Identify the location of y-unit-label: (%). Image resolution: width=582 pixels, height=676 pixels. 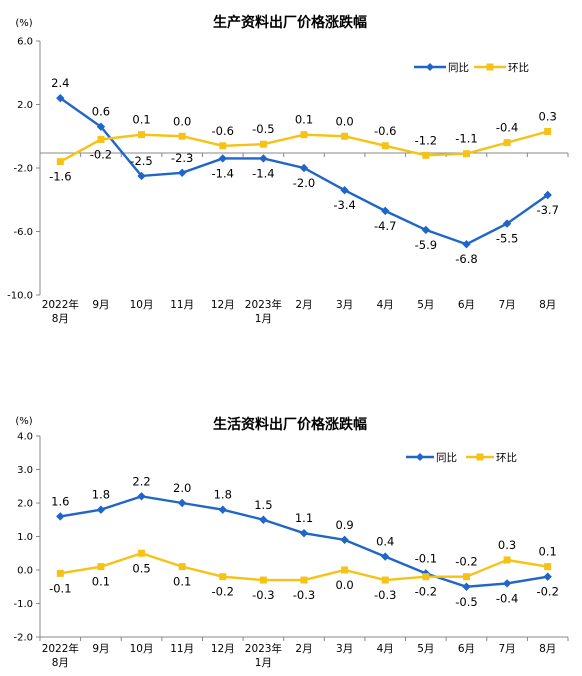
(23, 23).